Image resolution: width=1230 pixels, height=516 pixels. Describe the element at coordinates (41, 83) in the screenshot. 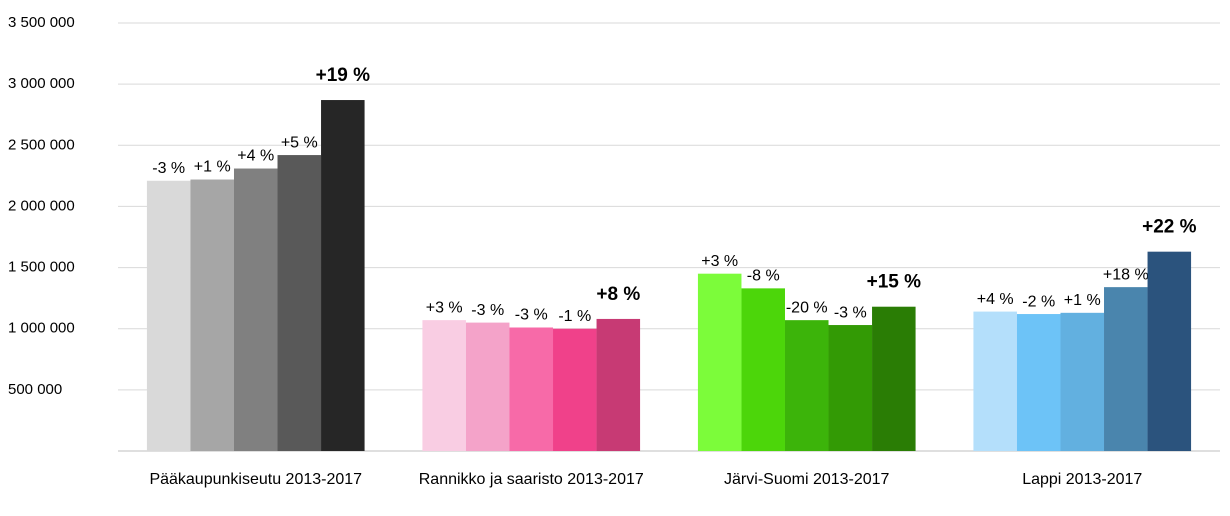

I see `y-tick-label: 3 000 000` at that location.